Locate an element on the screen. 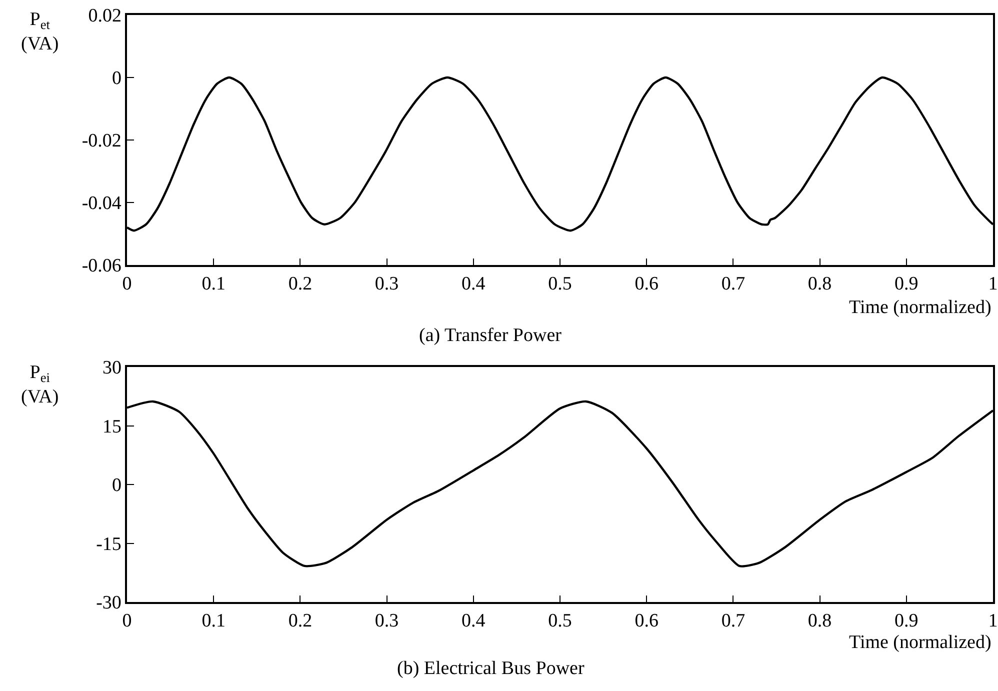 This screenshot has height=691, width=998. y-tick-label: -0.06 is located at coordinates (102, 266).